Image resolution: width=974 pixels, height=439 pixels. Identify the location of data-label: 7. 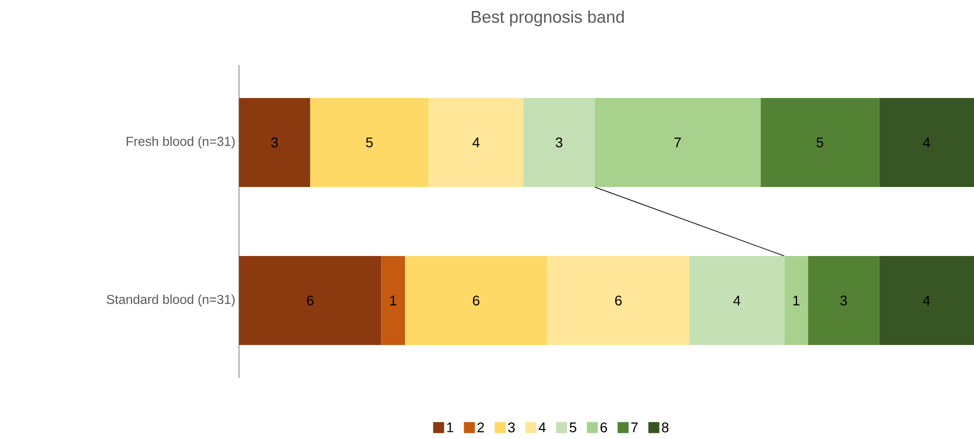
(677, 143).